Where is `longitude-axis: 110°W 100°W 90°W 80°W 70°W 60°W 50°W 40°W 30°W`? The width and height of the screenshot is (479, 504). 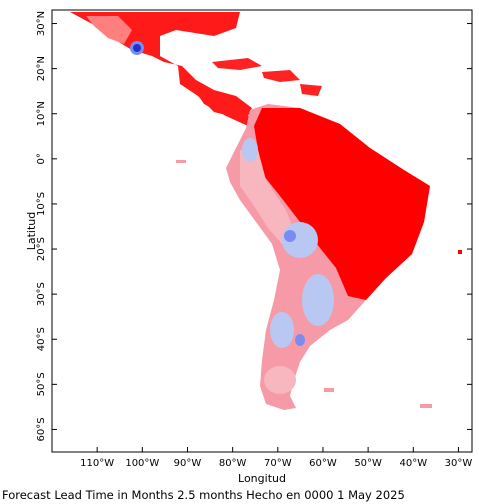 longitude-axis: 110°W 100°W 90°W 80°W 70°W 60°W 50°W 40°W 30°W is located at coordinates (276, 458).